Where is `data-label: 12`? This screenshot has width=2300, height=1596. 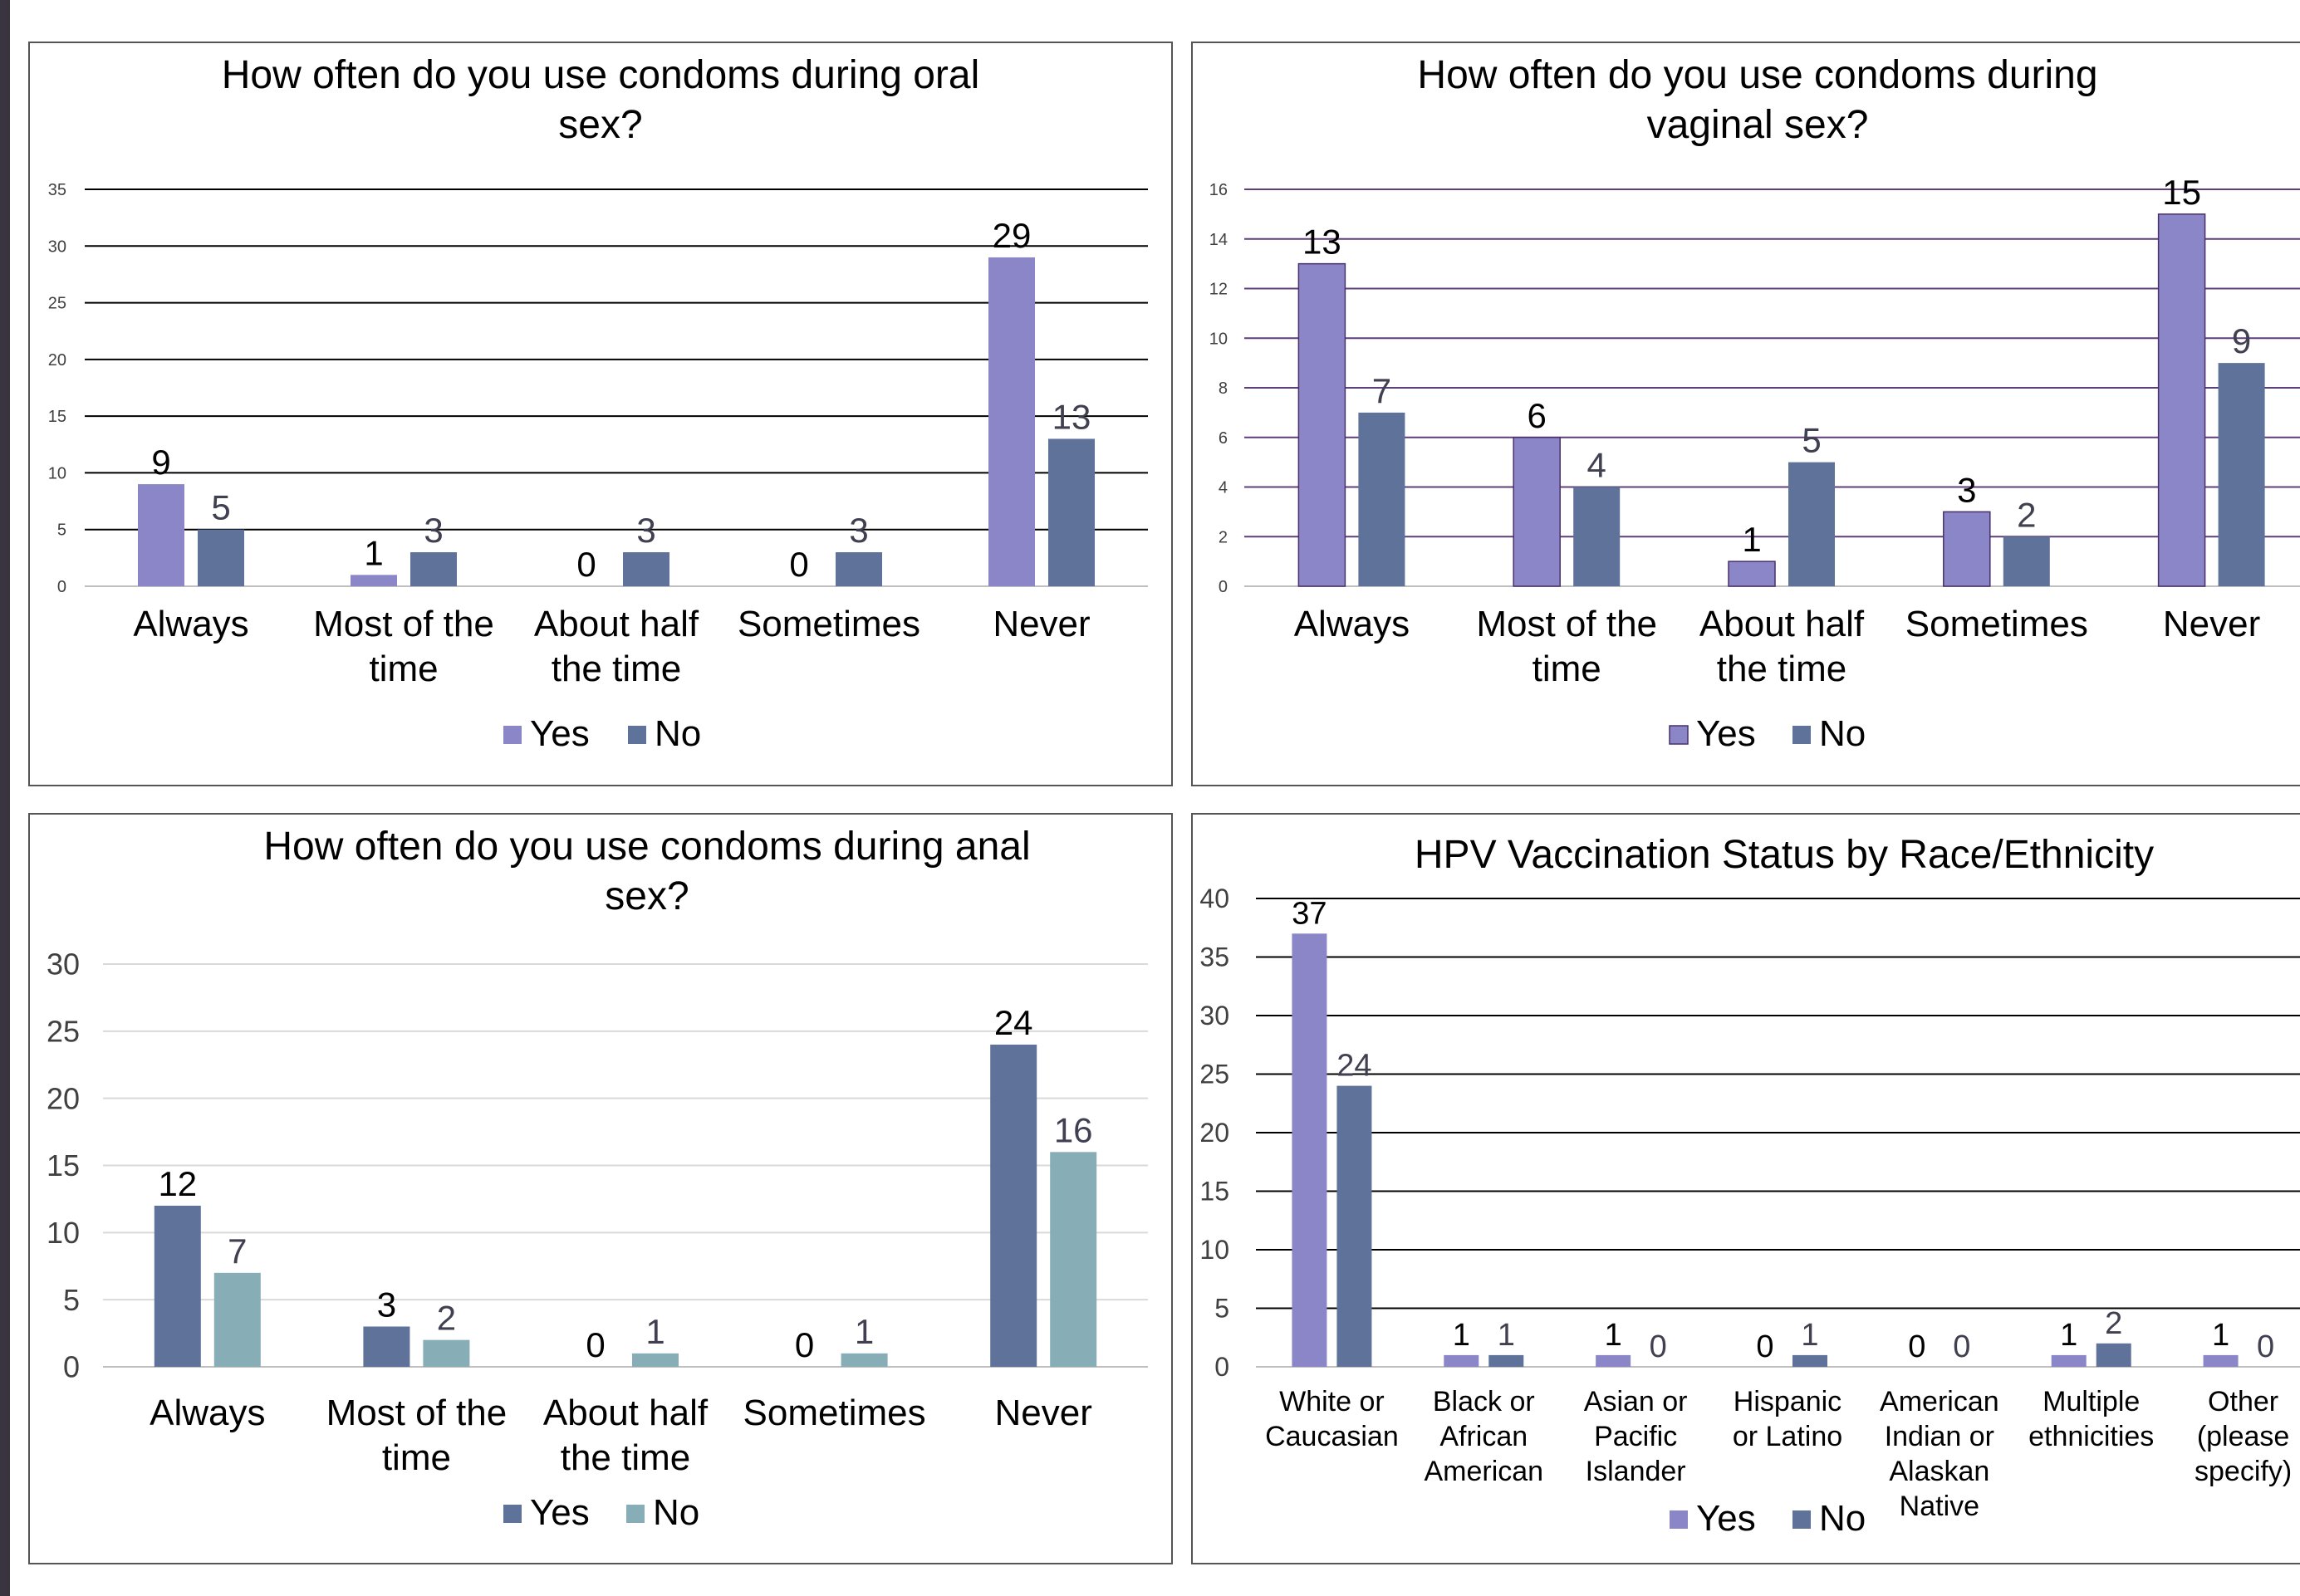 data-label: 12 is located at coordinates (177, 1183).